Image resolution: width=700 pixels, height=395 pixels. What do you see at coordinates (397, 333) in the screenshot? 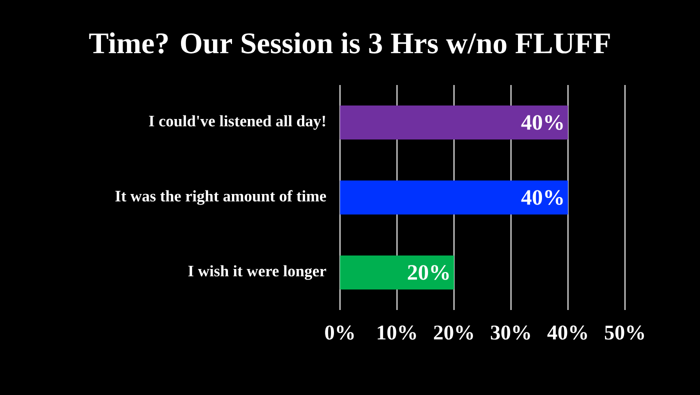
I see `x-tick-label: 10%` at bounding box center [397, 333].